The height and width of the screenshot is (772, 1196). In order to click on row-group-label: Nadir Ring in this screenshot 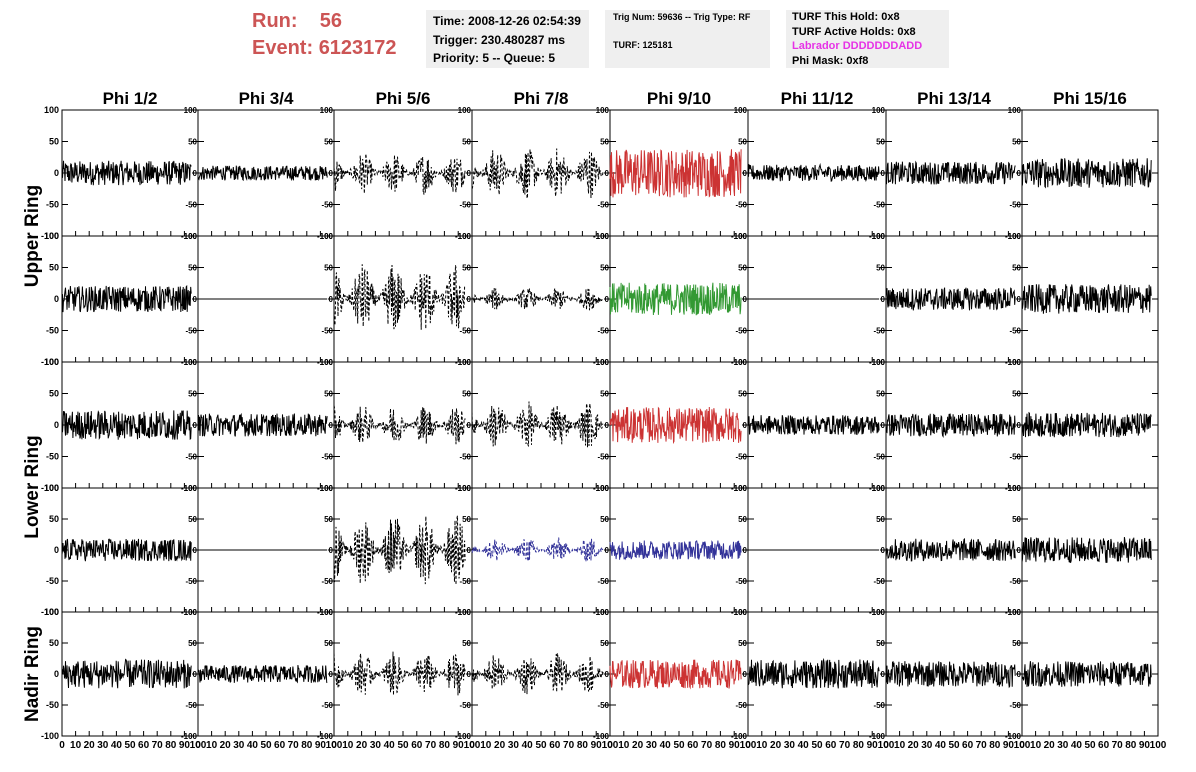, I will do `click(32, 674)`.